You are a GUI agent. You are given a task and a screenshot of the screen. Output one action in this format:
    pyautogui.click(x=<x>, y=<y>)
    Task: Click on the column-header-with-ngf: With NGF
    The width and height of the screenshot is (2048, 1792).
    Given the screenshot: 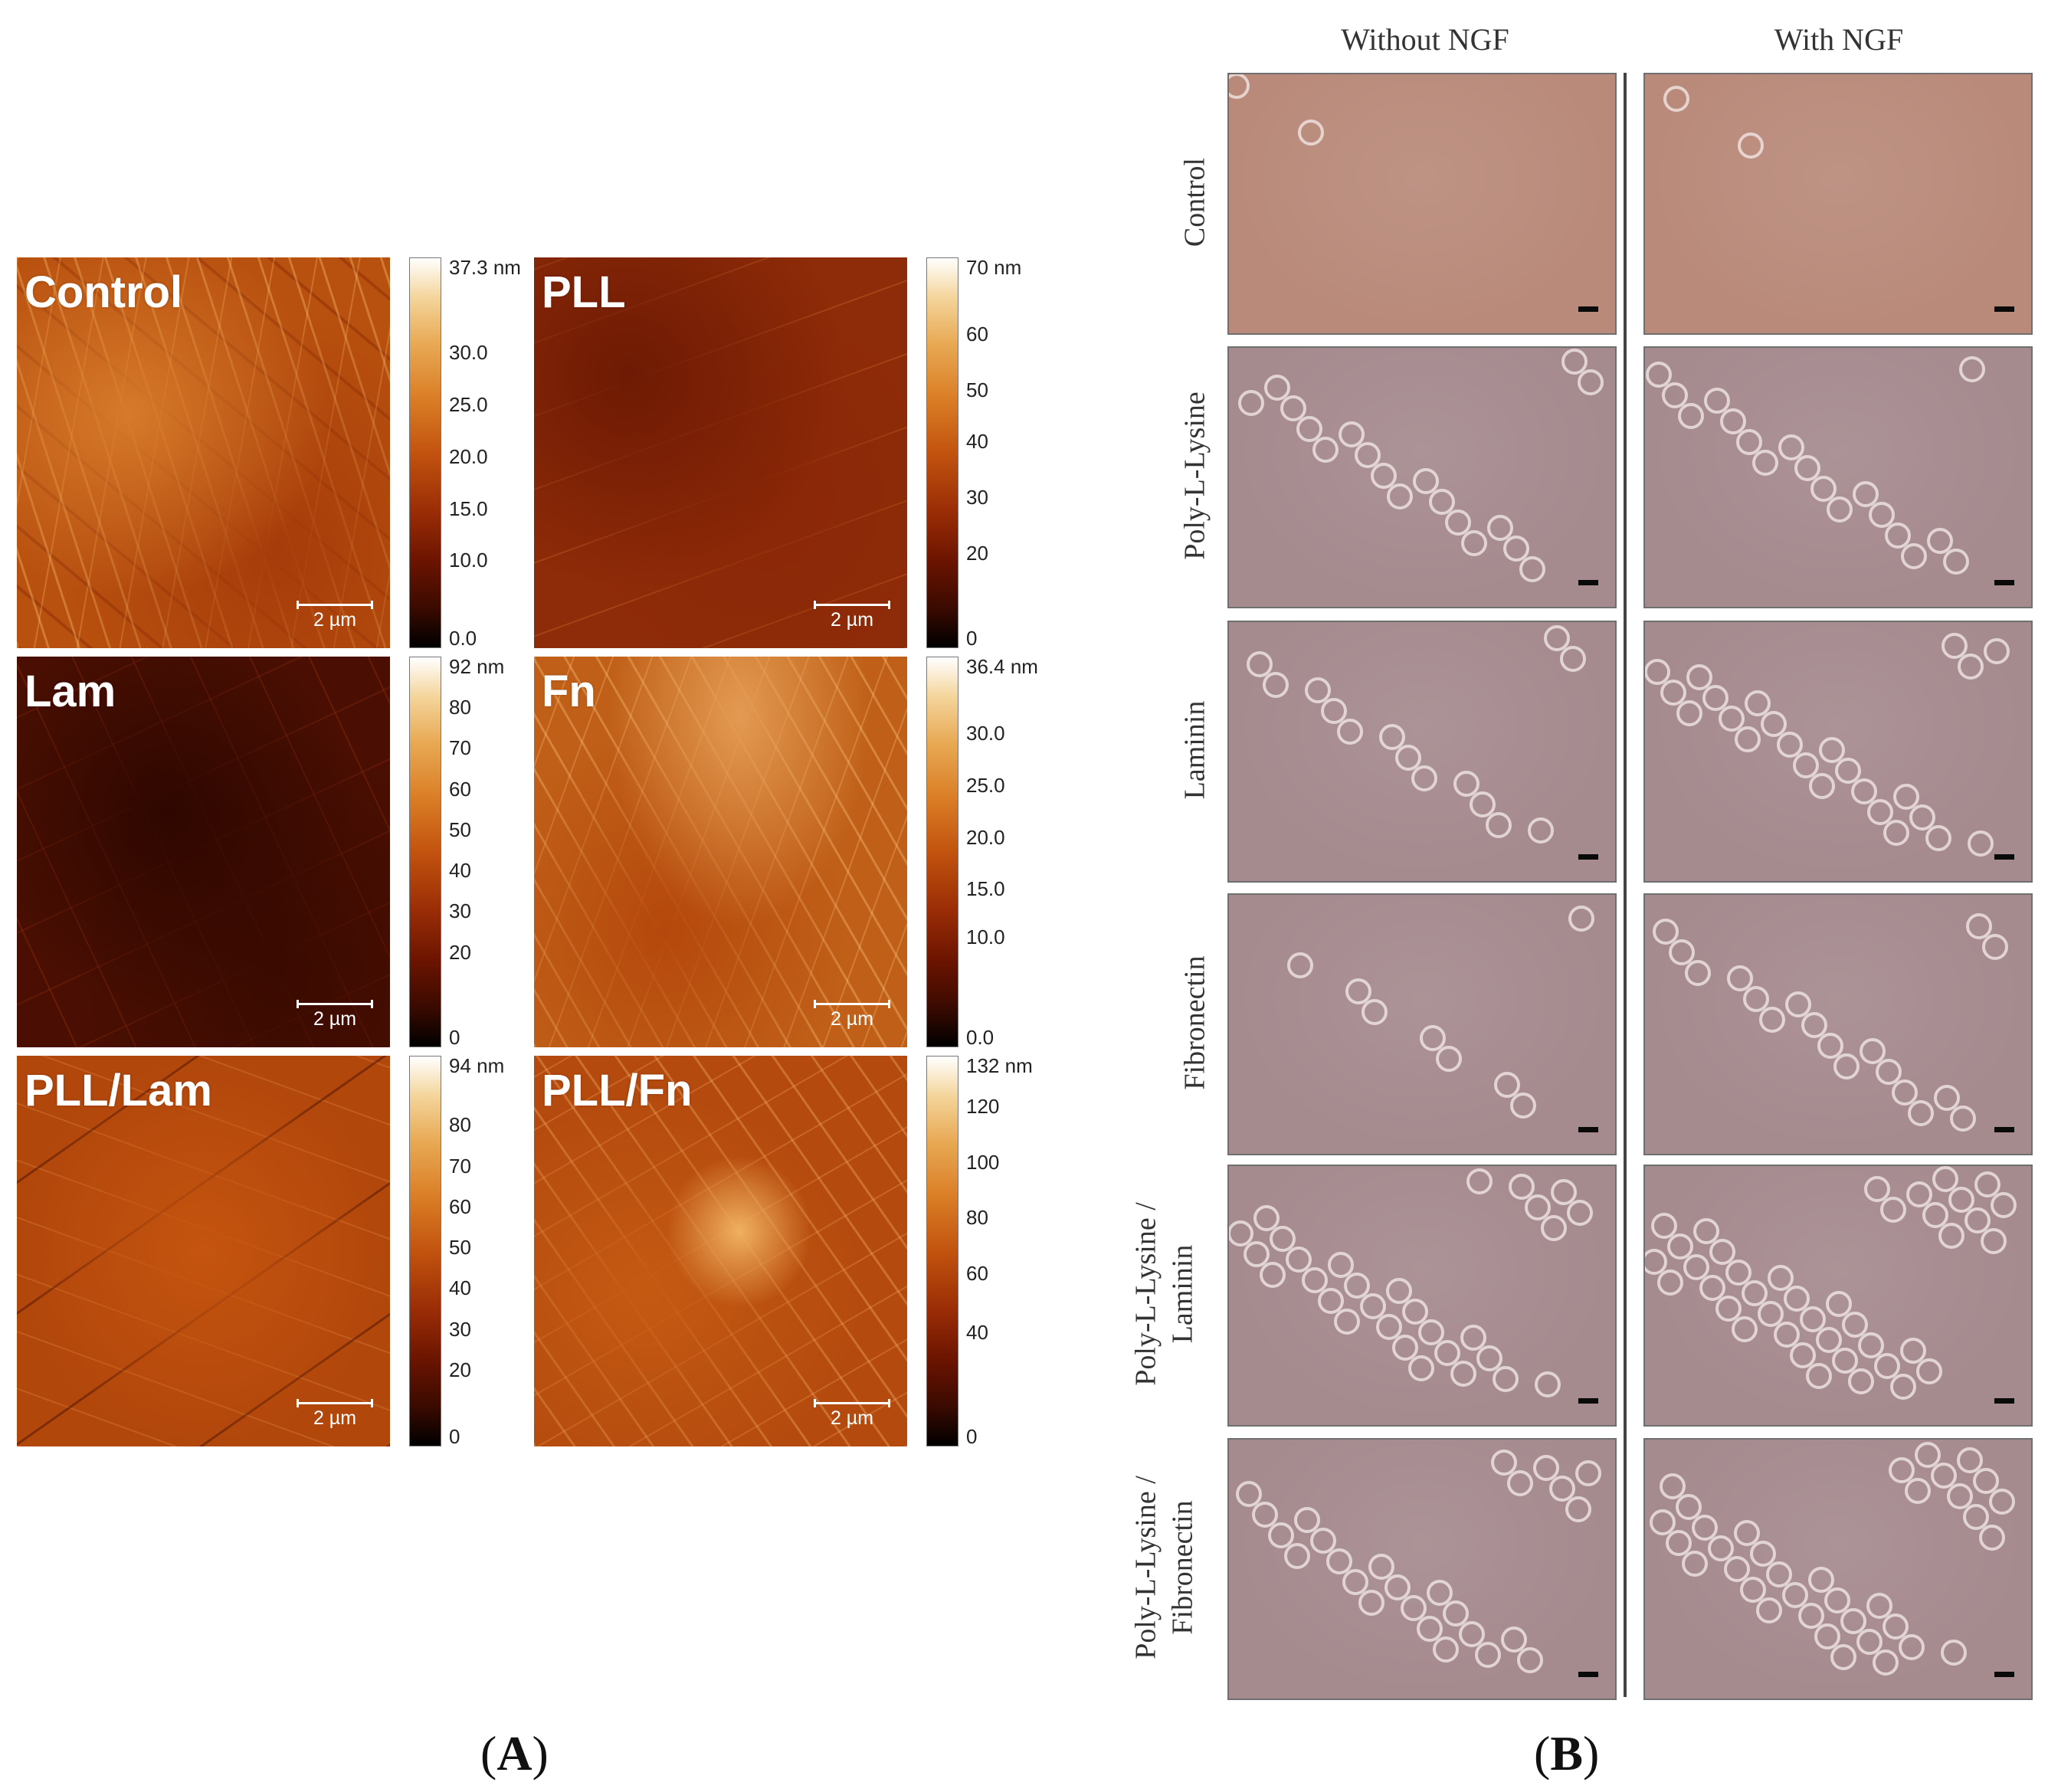 What is the action you would take?
    pyautogui.click(x=1839, y=40)
    